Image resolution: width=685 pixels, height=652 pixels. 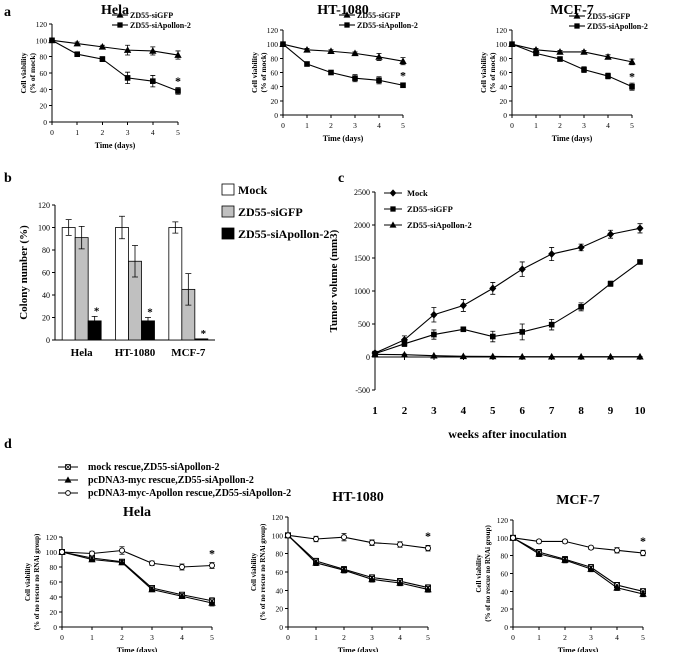 I want to click on d2-xlabel: Time (days), so click(x=578, y=649).